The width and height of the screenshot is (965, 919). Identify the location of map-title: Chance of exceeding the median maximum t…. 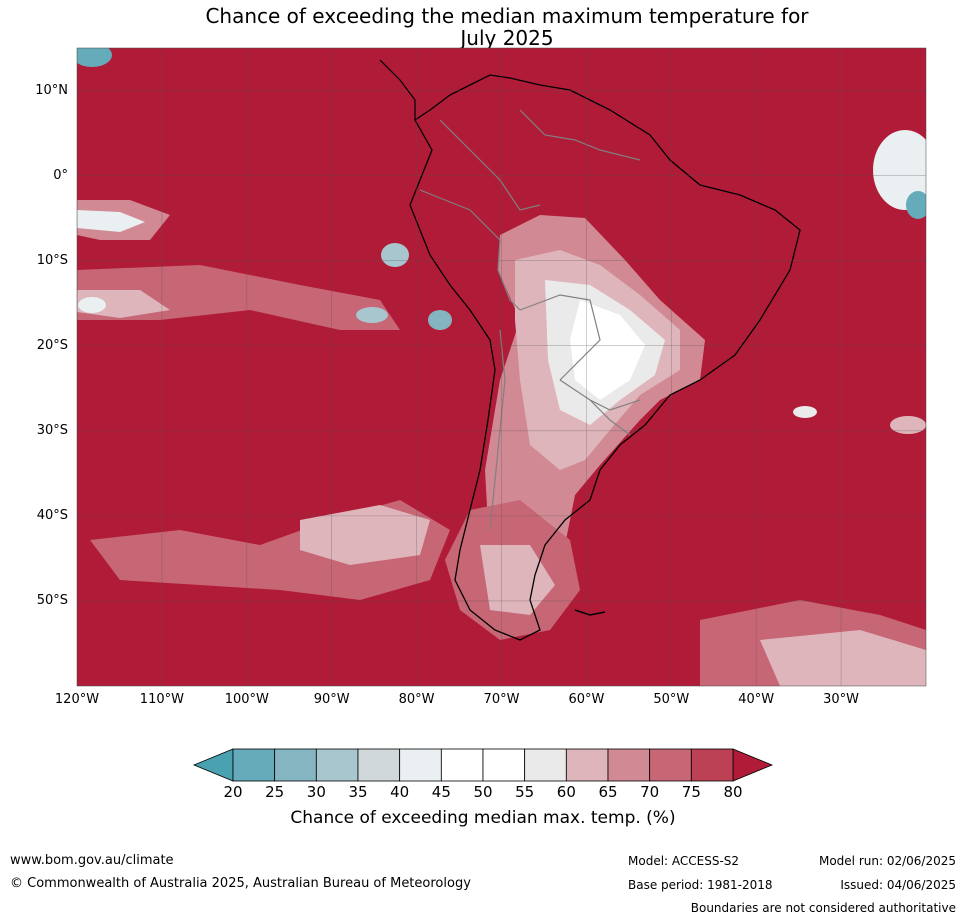
(482, 27).